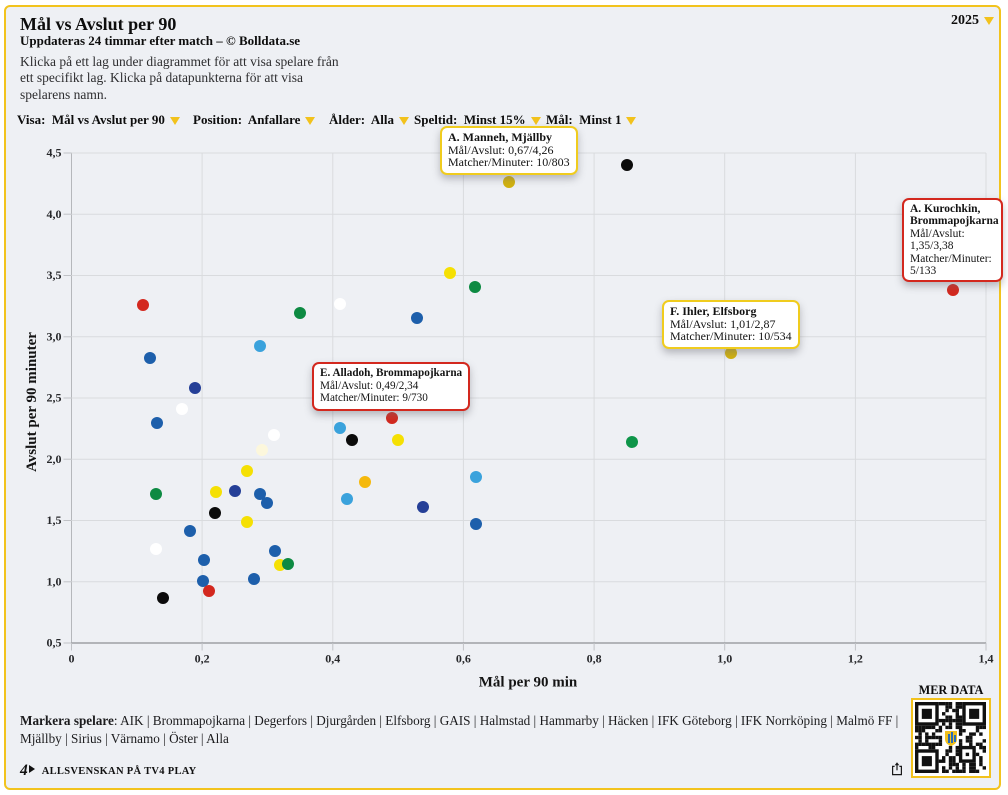 The height and width of the screenshot is (795, 1008). What do you see at coordinates (986, 659) in the screenshot?
I see `svg-text: 1,4` at bounding box center [986, 659].